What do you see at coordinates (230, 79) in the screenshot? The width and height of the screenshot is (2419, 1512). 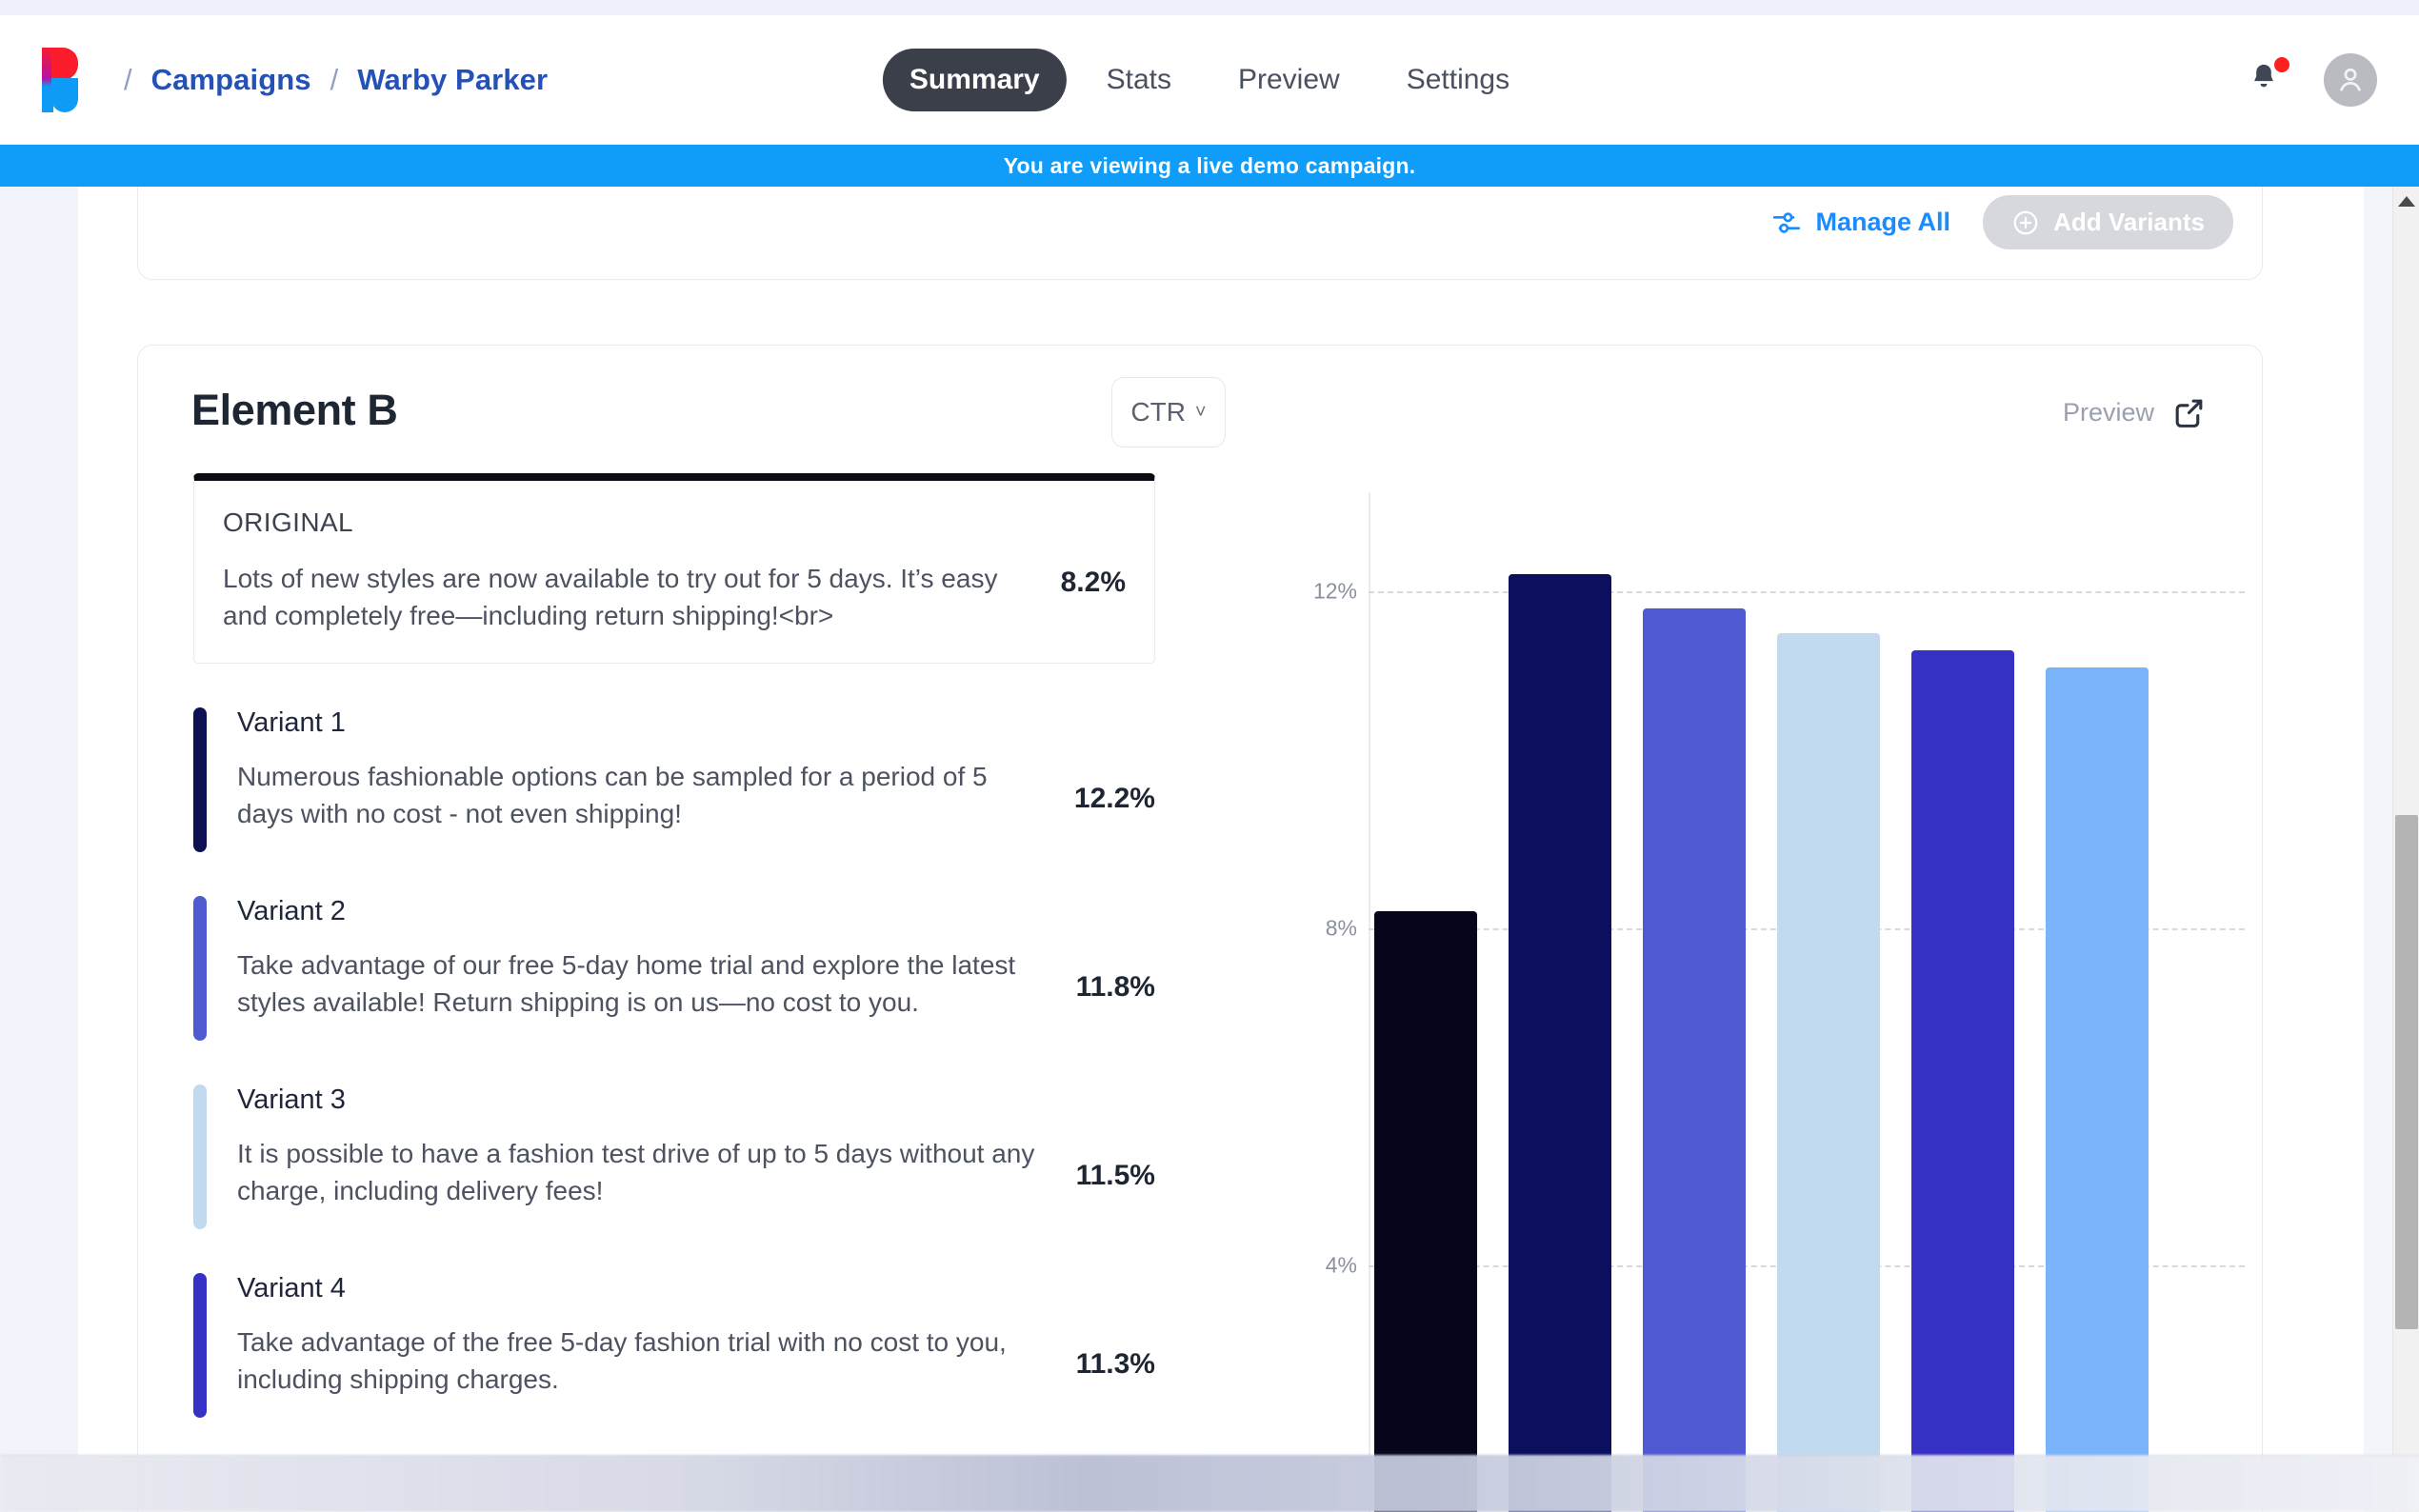 I see `breadcrumb-campaigns-link: Campaigns` at bounding box center [230, 79].